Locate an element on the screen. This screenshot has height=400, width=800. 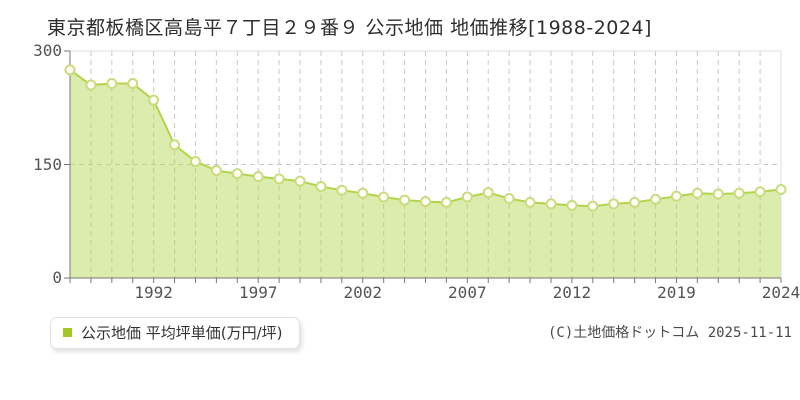
y-tick-label: 300 is located at coordinates (47, 50).